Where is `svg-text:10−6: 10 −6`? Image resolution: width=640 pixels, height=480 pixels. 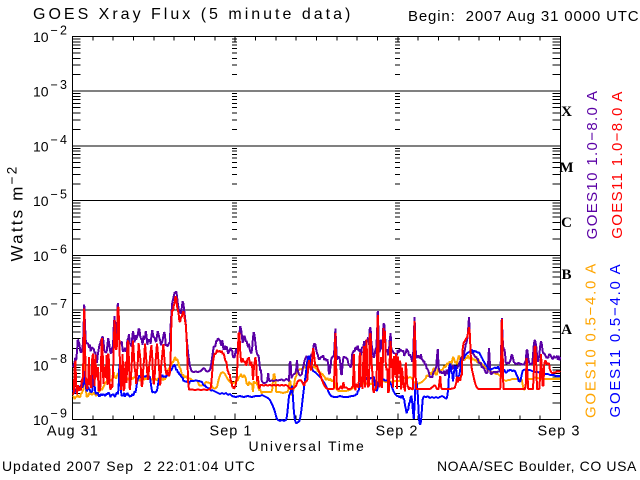
svg-text:10−6: 10 −6 is located at coordinates (51, 253).